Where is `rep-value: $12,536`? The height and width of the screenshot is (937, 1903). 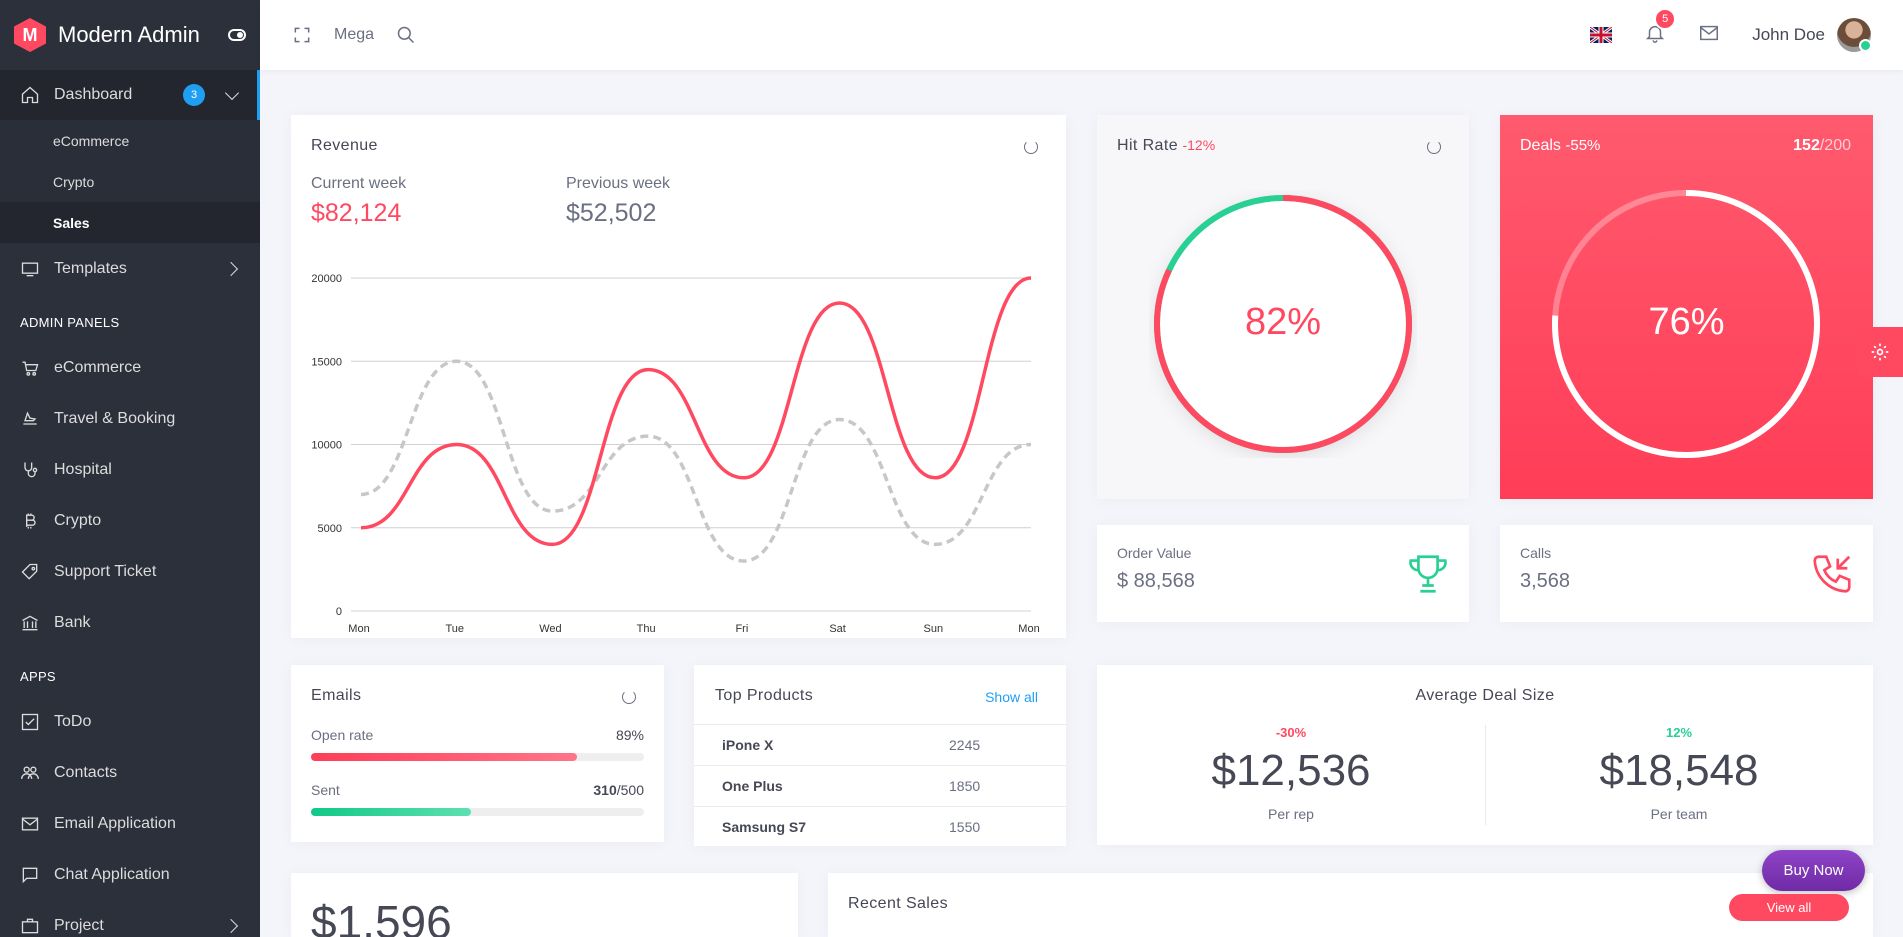 rep-value: $12,536 is located at coordinates (1291, 770).